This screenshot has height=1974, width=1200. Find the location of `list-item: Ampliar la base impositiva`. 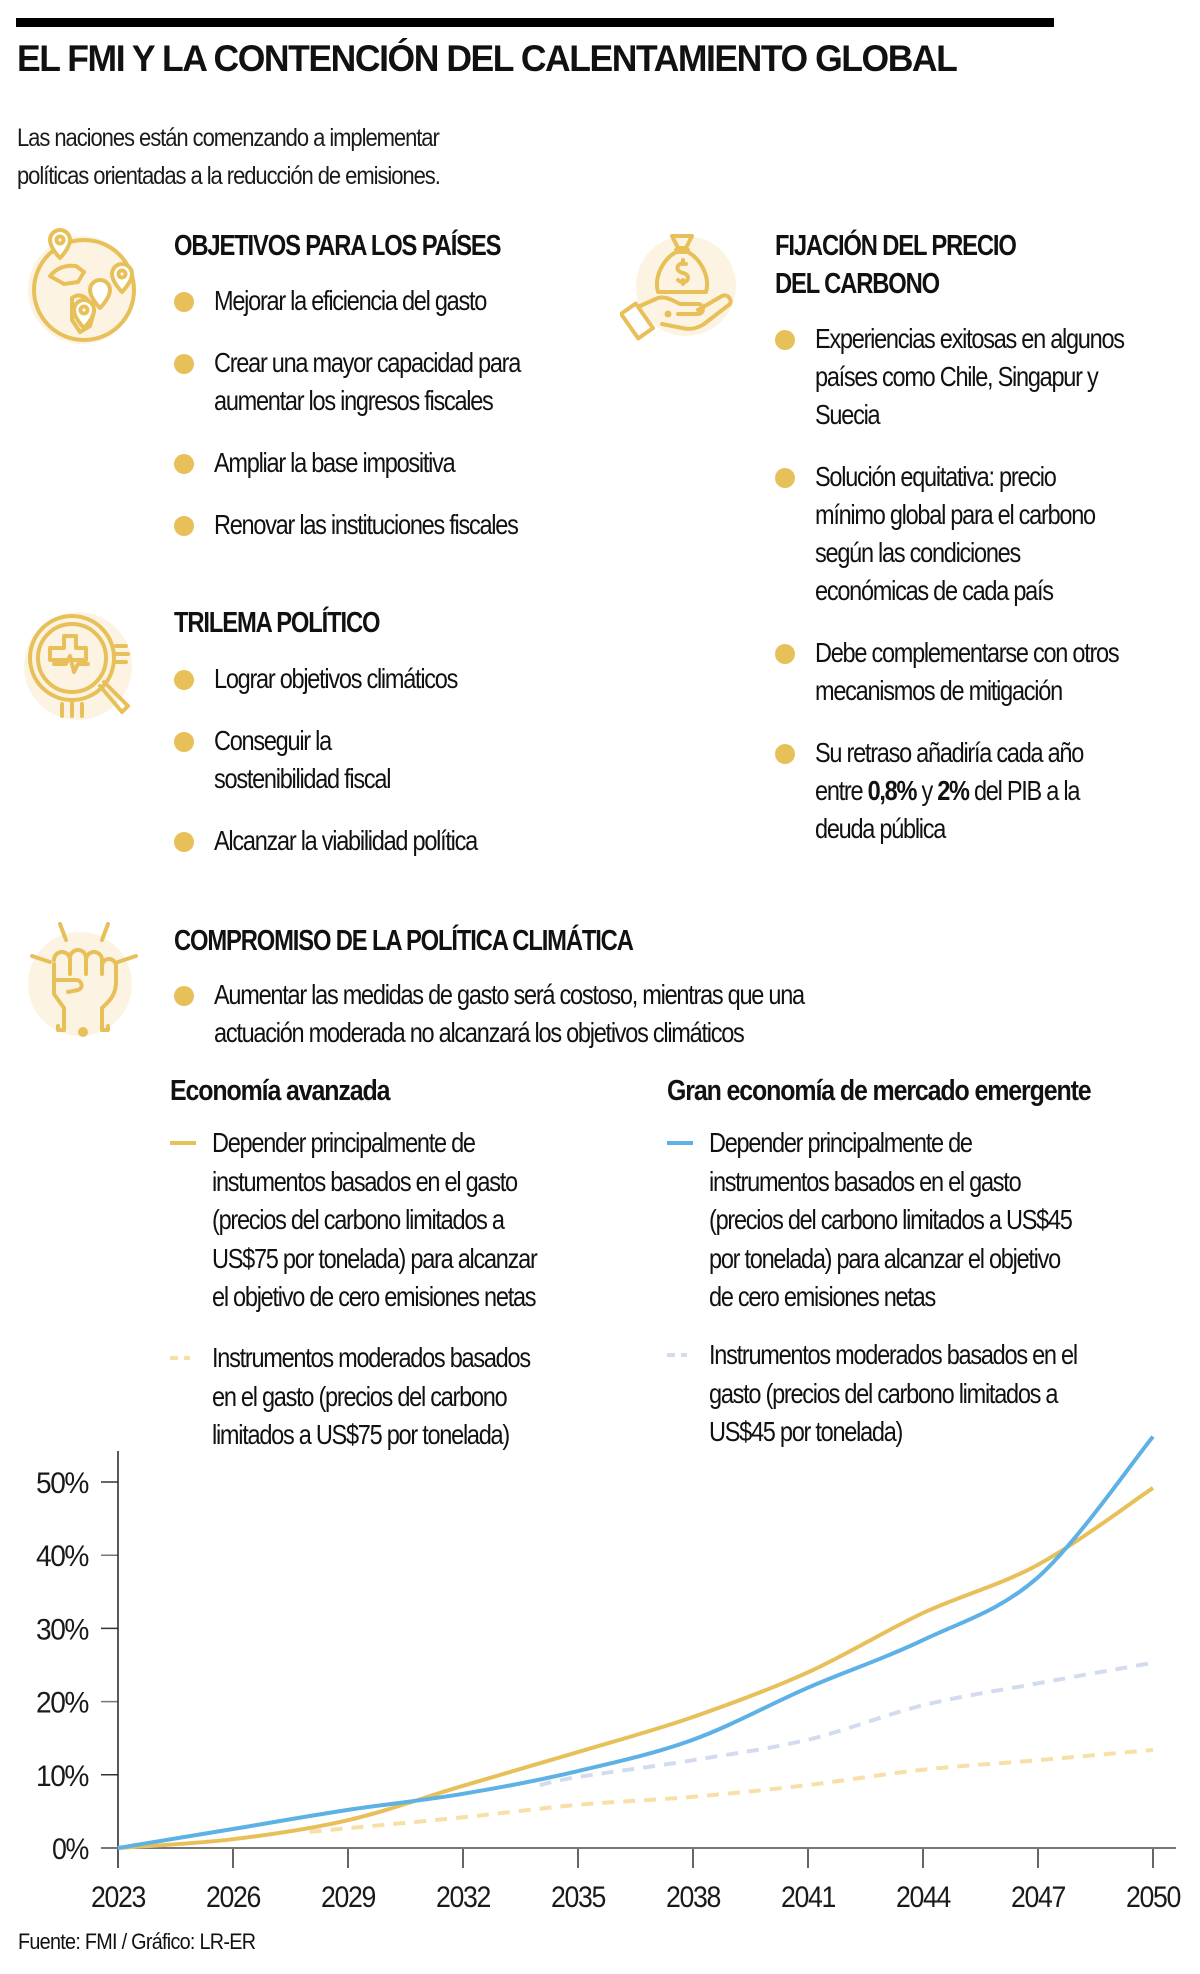

list-item: Ampliar la base impositiva is located at coordinates (384, 463).